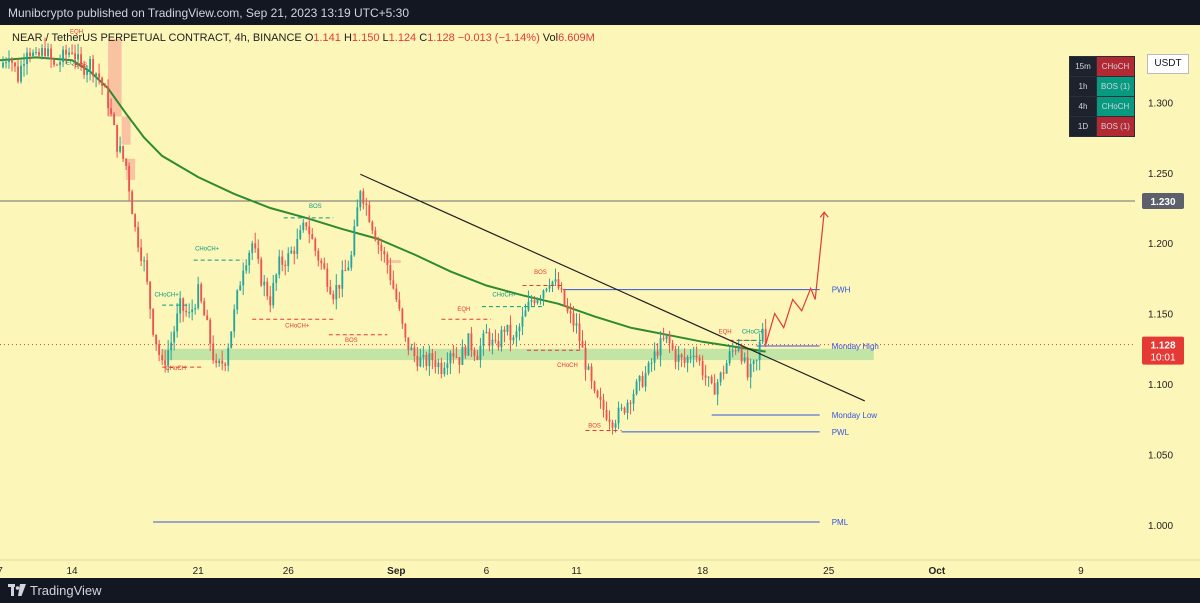 This screenshot has width=1200, height=603. What do you see at coordinates (576, 38) in the screenshot?
I see `volume-value: 6.609M` at bounding box center [576, 38].